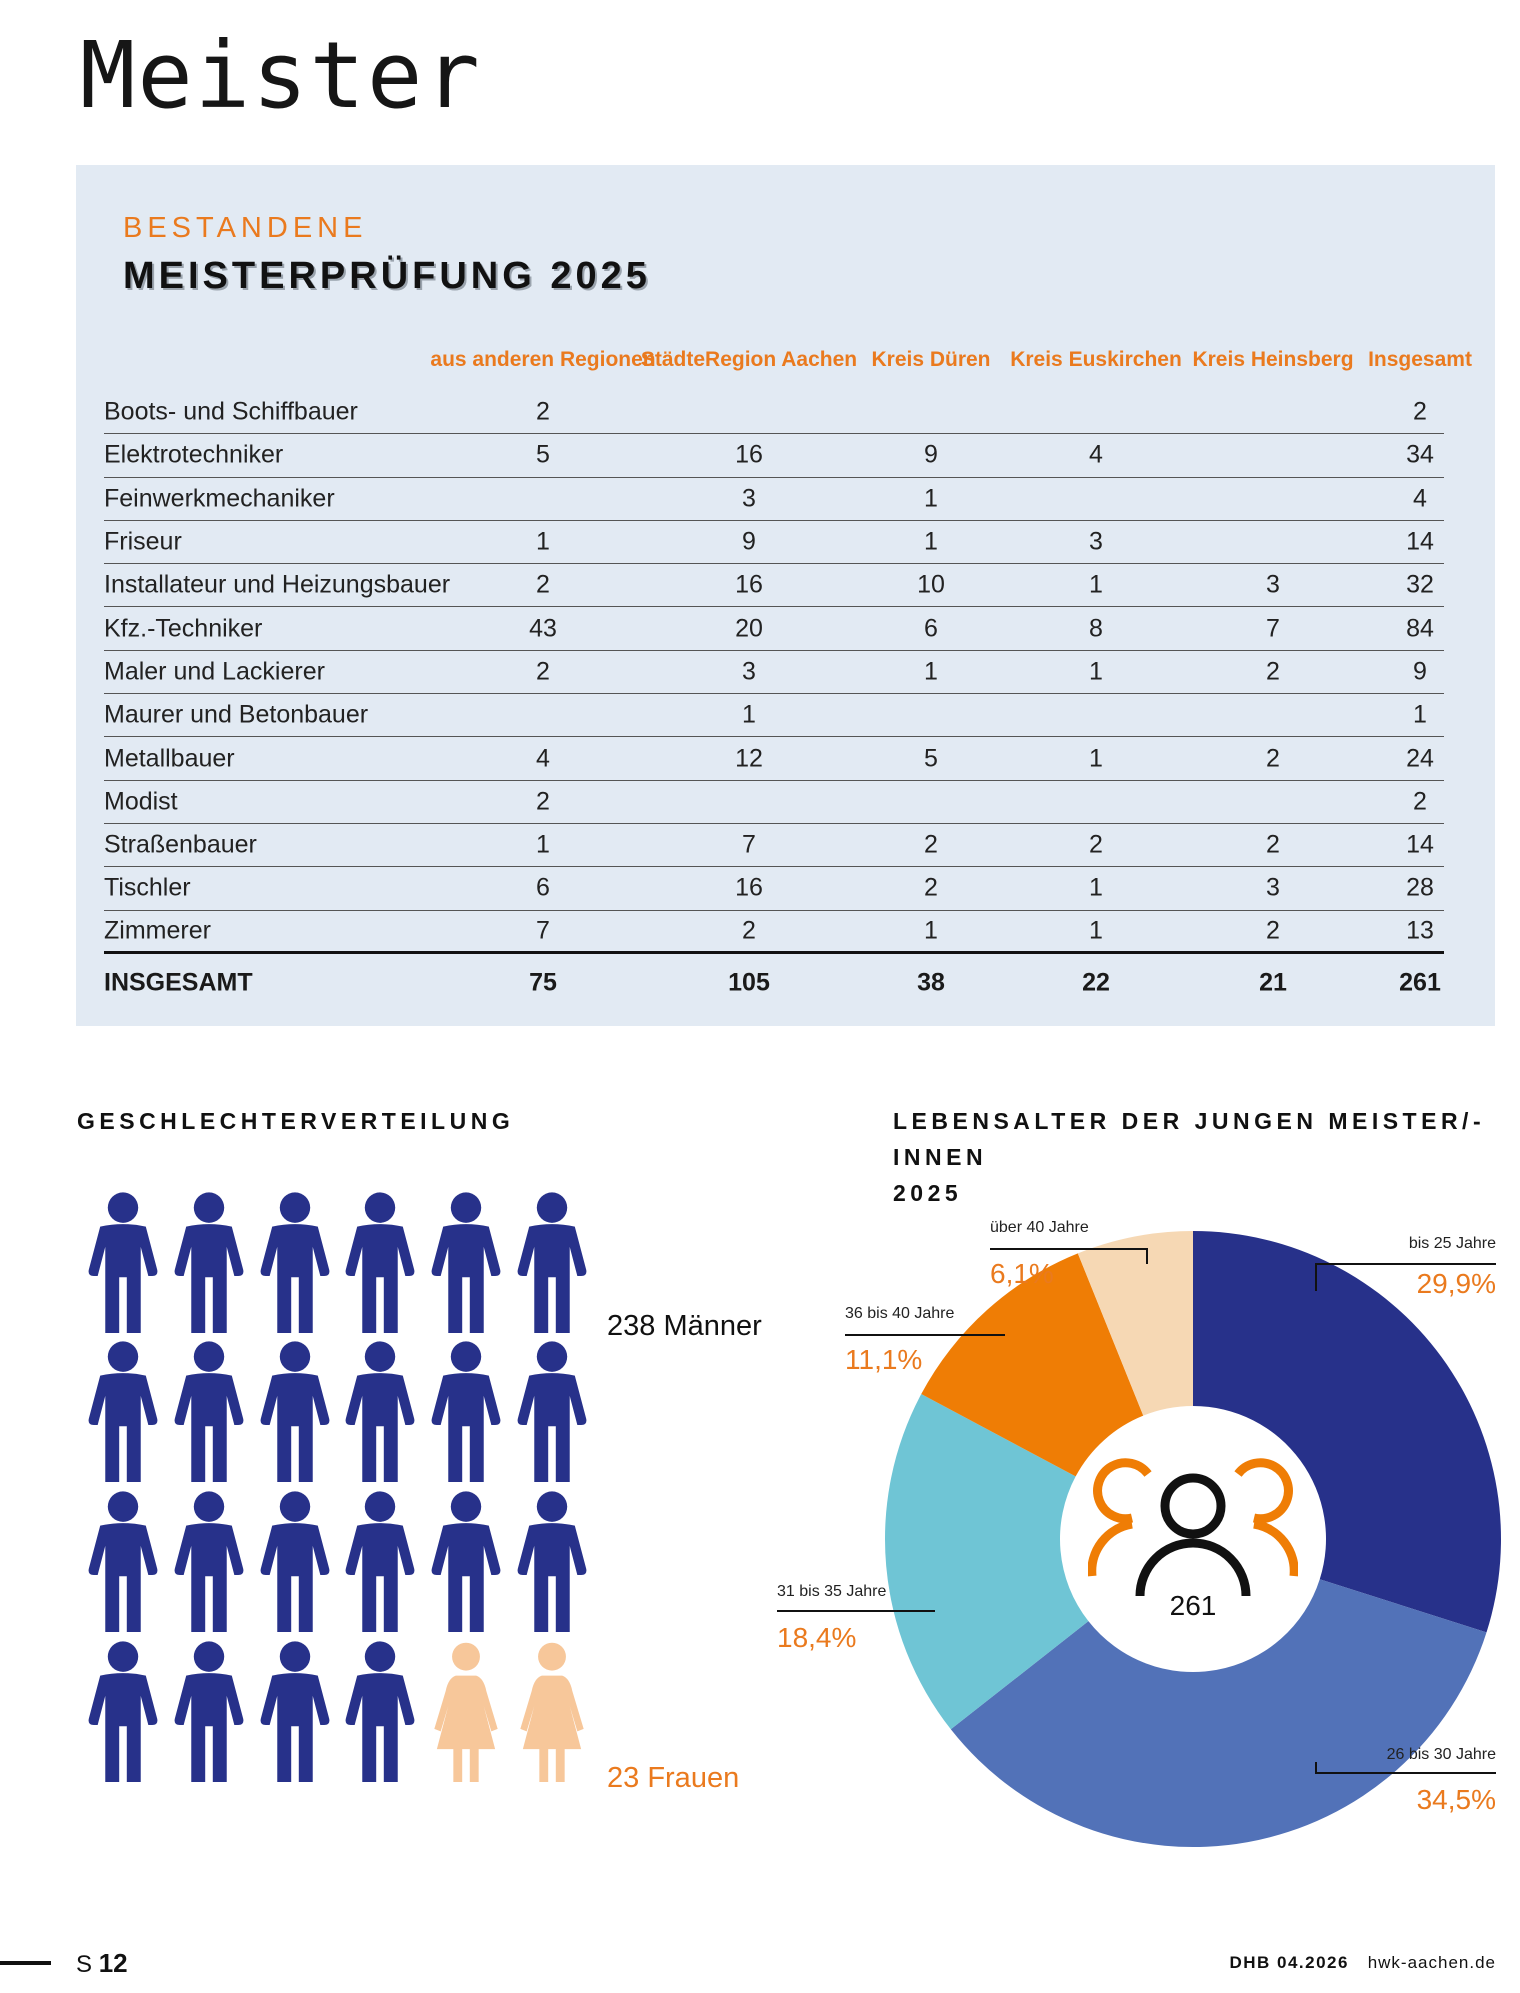 Image resolution: width=1520 pixels, height=1993 pixels. Describe the element at coordinates (1193, 1527) in the screenshot. I see `people-group-icon` at that location.